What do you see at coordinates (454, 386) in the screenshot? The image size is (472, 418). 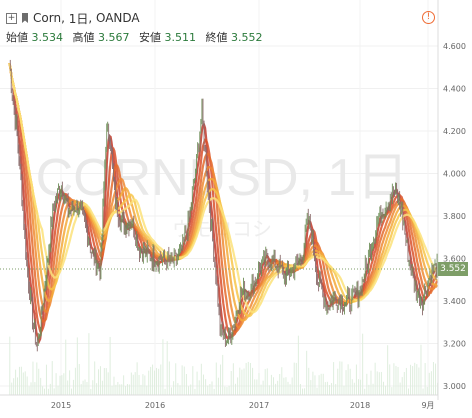 I see `y-tick-label: 3.000` at bounding box center [454, 386].